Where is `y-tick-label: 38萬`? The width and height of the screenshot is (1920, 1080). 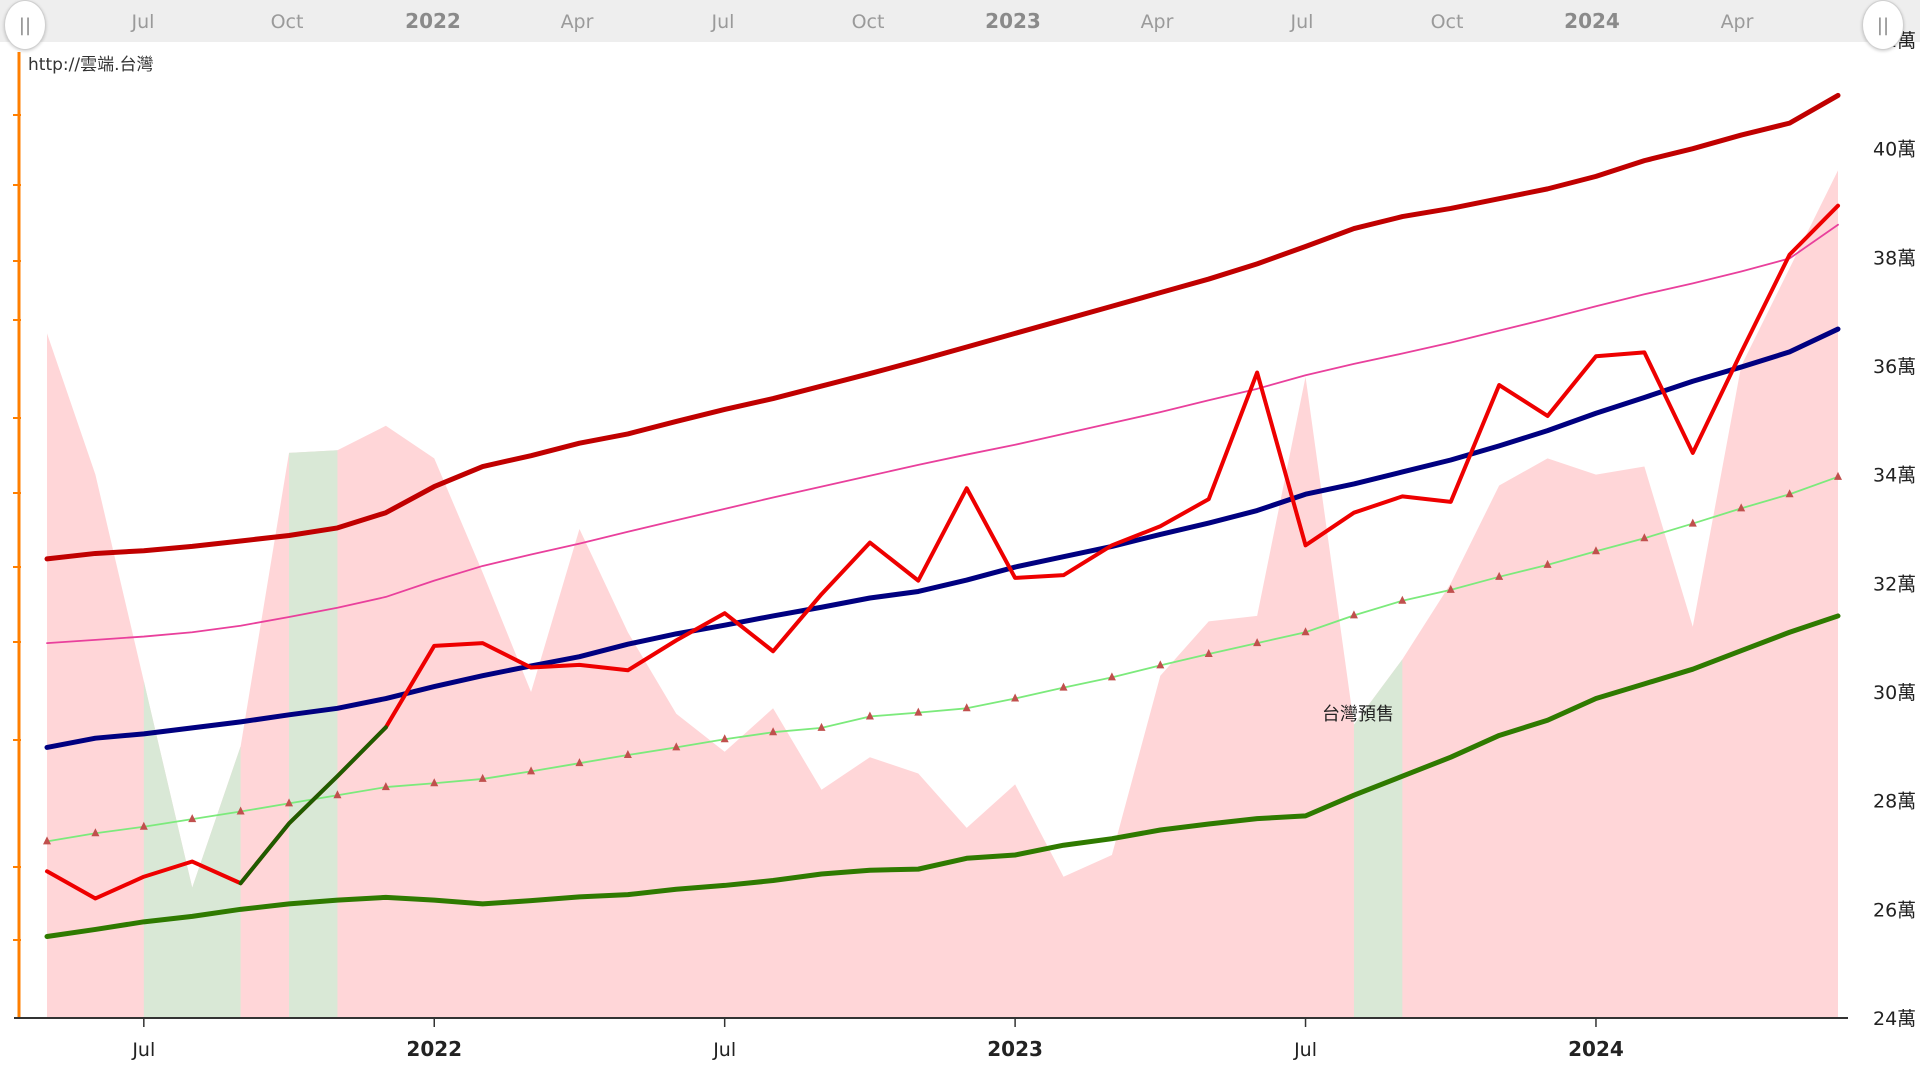 y-tick-label: 38萬 is located at coordinates (1894, 258).